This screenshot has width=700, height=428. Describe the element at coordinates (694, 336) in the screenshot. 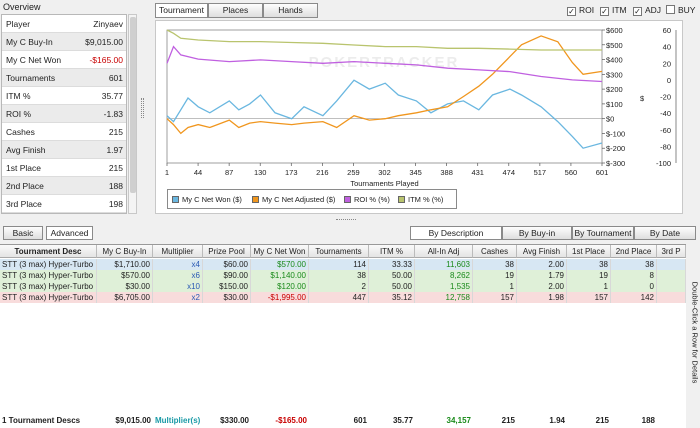

I see `side-hint: Double-Click a Row for Details` at that location.